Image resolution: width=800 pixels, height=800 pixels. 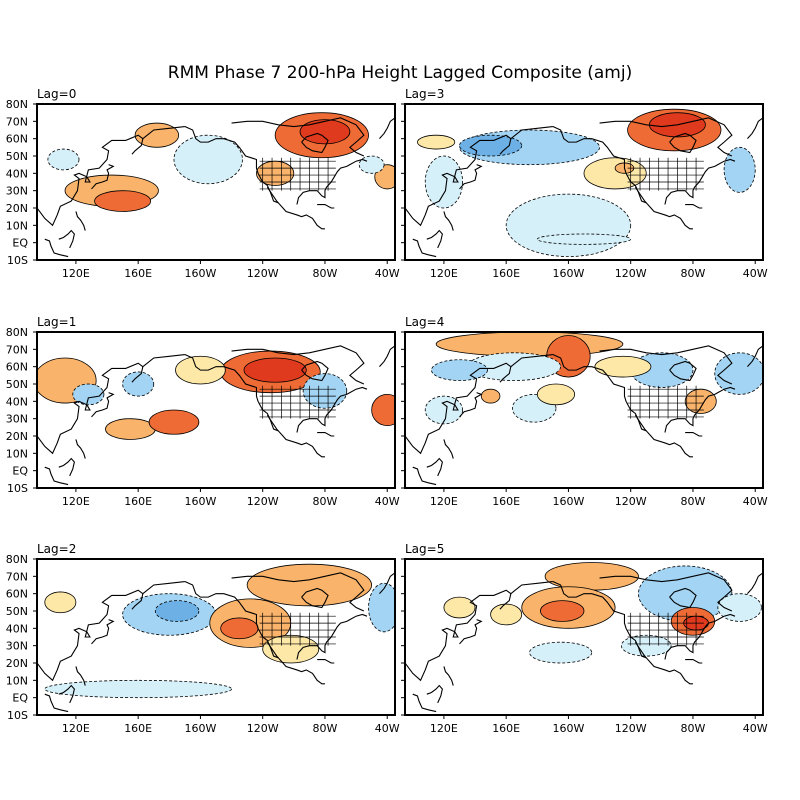 I want to click on panel-label: Lag=0, so click(x=56, y=94).